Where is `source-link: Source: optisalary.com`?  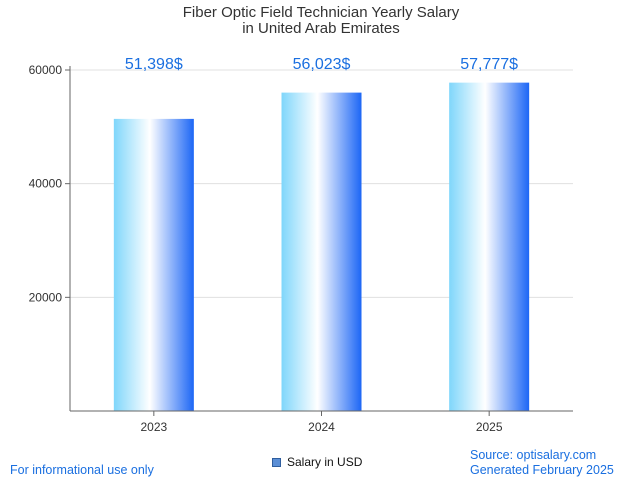
source-link: Source: optisalary.com is located at coordinates (533, 455).